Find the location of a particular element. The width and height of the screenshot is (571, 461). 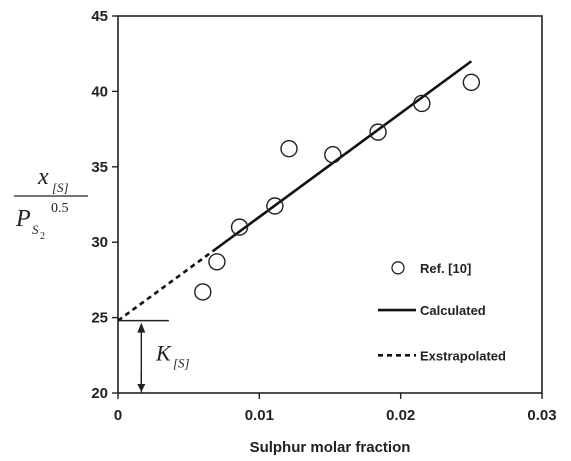

k-label: K is located at coordinates (163, 353).